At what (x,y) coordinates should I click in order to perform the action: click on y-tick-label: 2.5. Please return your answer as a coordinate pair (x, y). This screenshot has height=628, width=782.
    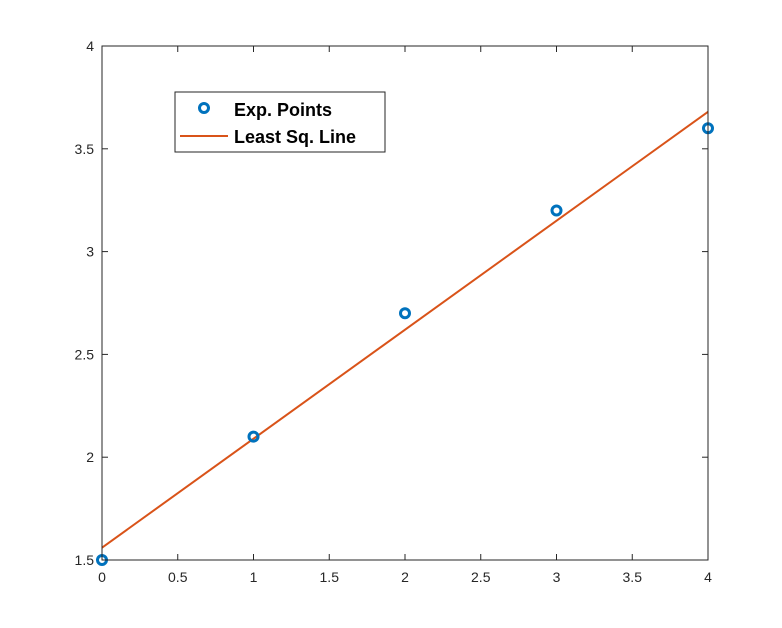
    Looking at the image, I should click on (85, 354).